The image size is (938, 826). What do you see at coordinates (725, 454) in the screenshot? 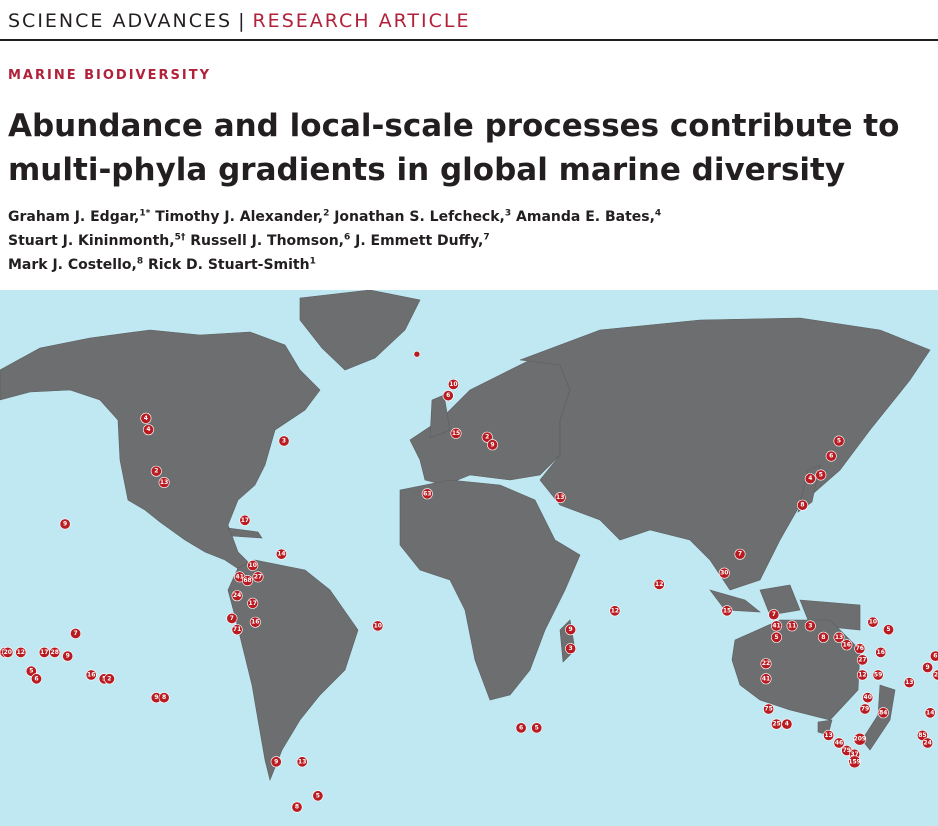
I see `asia` at bounding box center [725, 454].